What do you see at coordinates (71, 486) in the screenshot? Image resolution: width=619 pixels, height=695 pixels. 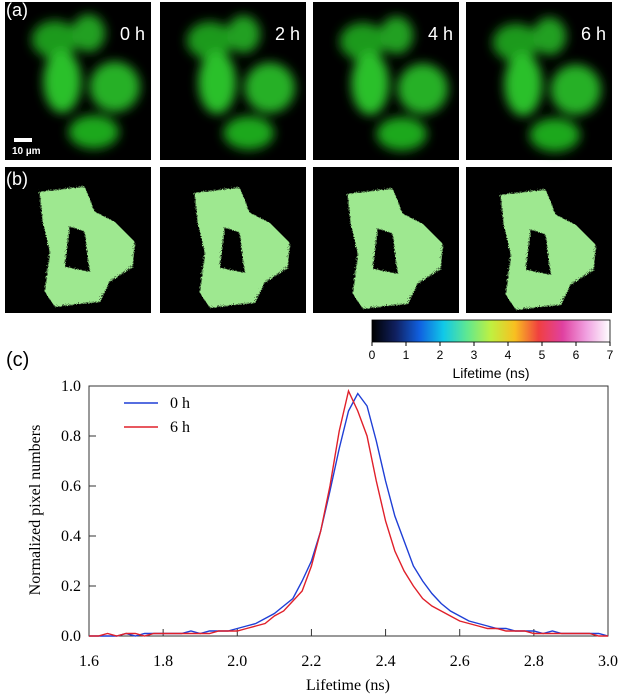 I see `y-tick-label: 0.6` at bounding box center [71, 486].